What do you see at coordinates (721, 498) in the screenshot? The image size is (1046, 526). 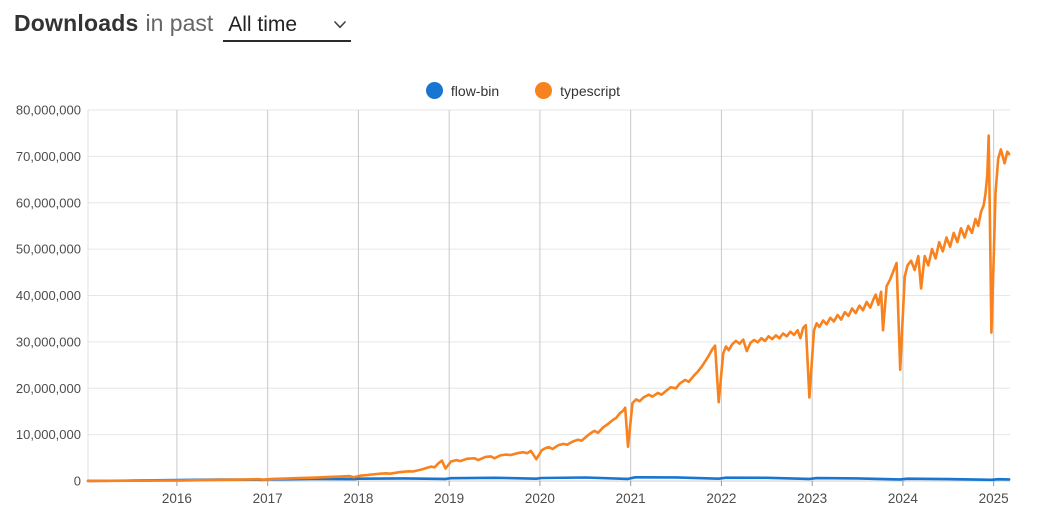 I see `x-axis-tick-label: 2022` at bounding box center [721, 498].